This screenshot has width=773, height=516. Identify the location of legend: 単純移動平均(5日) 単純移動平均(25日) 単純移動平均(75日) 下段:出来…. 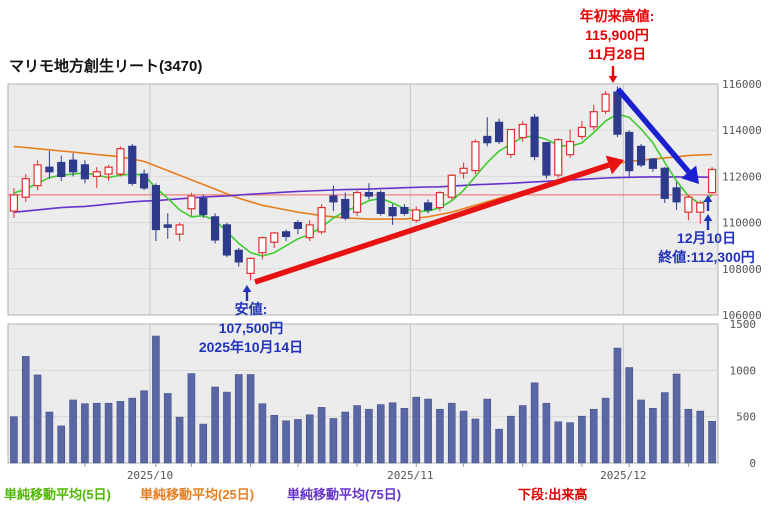
(386, 493).